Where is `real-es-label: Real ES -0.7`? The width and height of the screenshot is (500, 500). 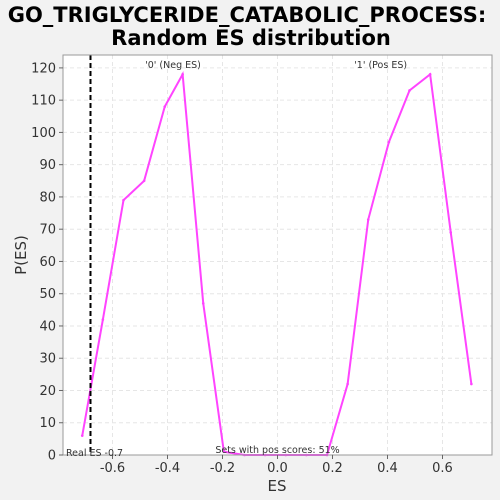
real-es-label: Real ES -0.7 is located at coordinates (94, 453).